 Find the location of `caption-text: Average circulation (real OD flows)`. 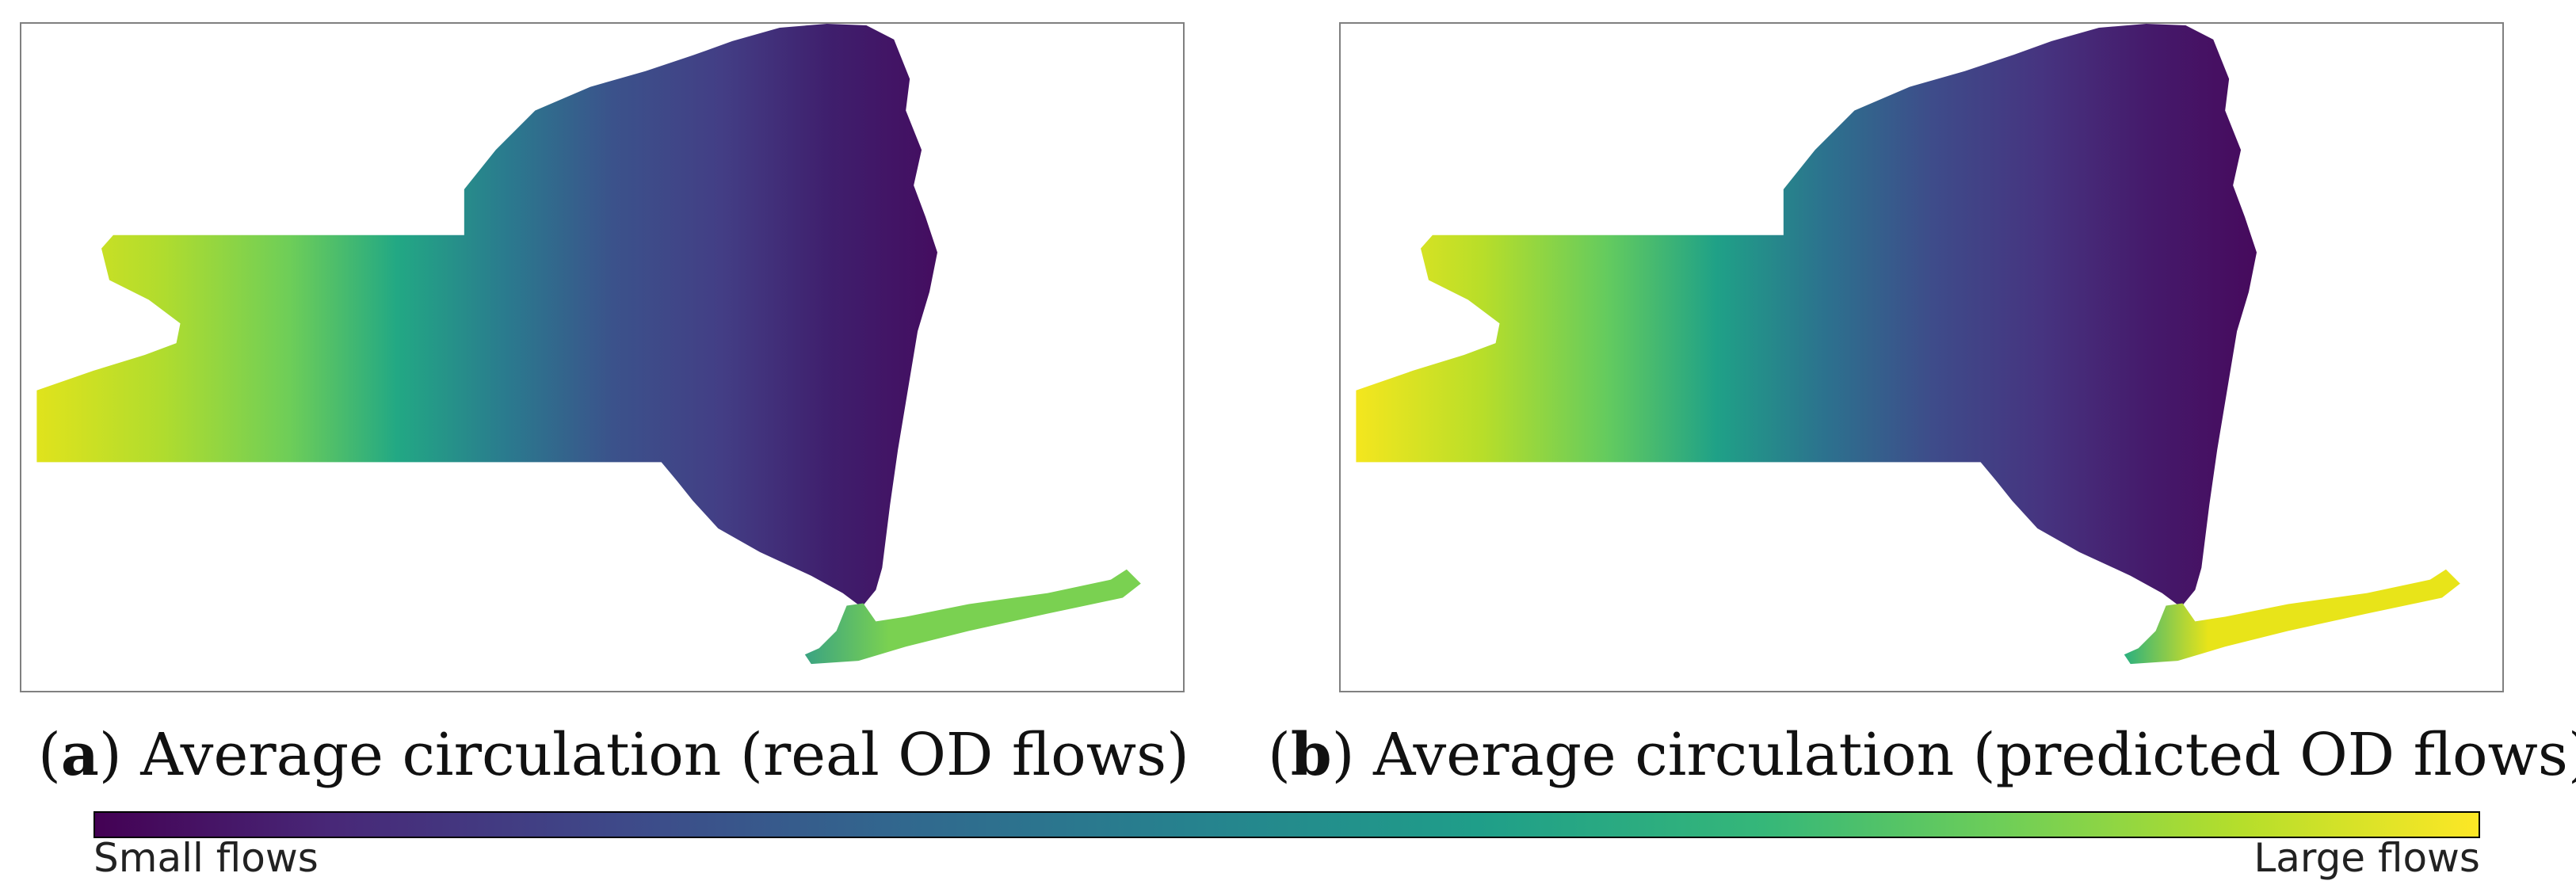

caption-text: Average circulation (real OD flows) is located at coordinates (664, 755).